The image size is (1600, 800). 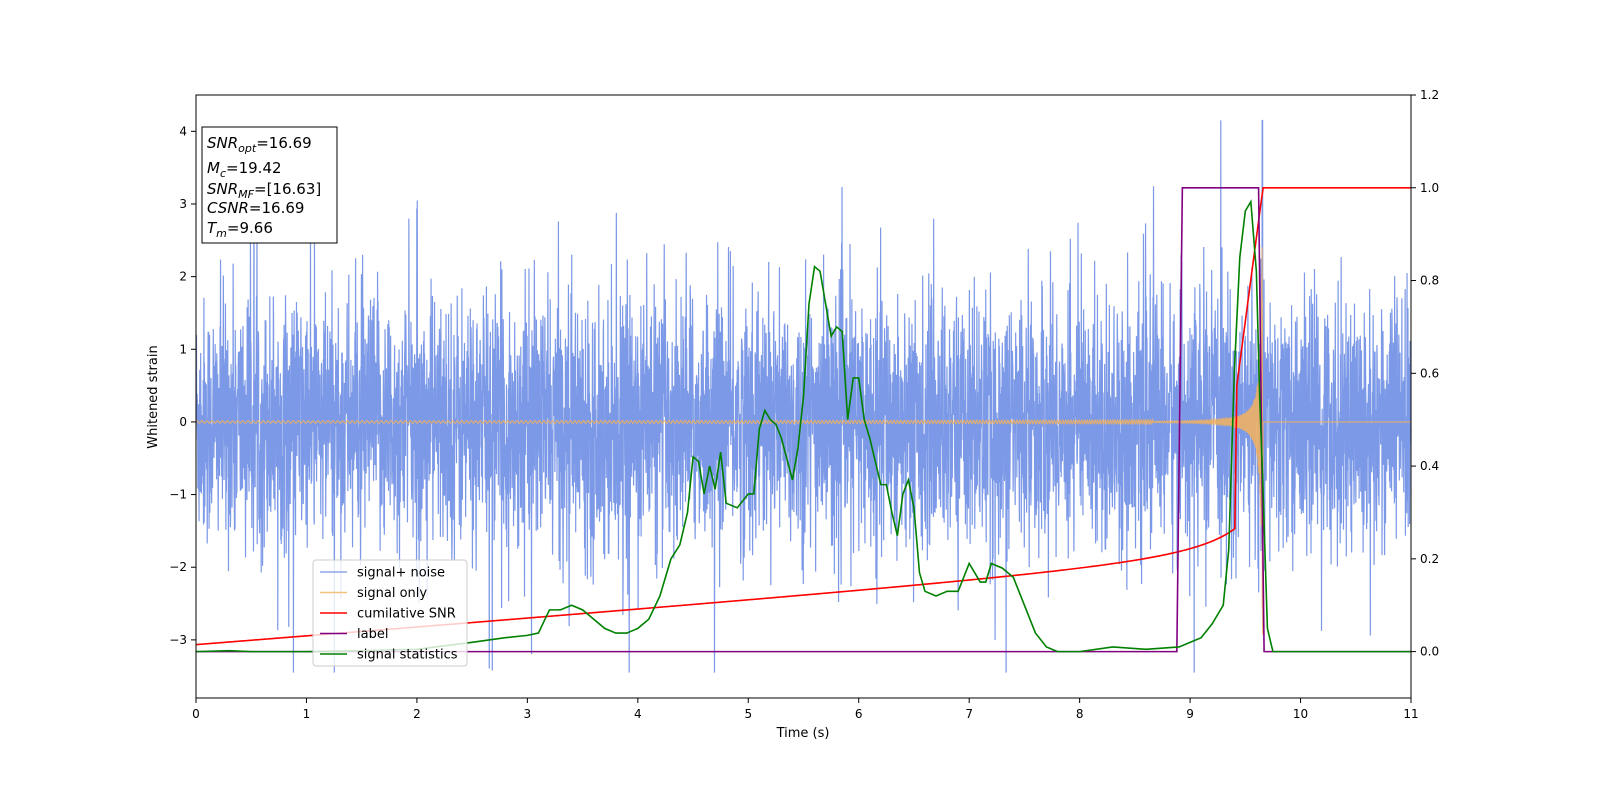 I want to click on x-tick-label: 6, so click(x=859, y=714).